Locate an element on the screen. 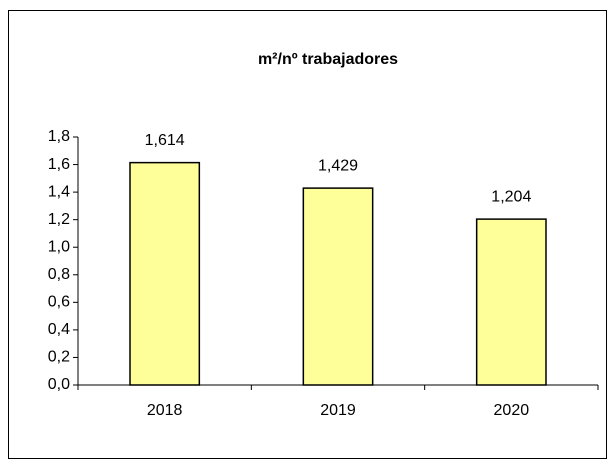  y-tick-label: 1,6 is located at coordinates (59, 164).